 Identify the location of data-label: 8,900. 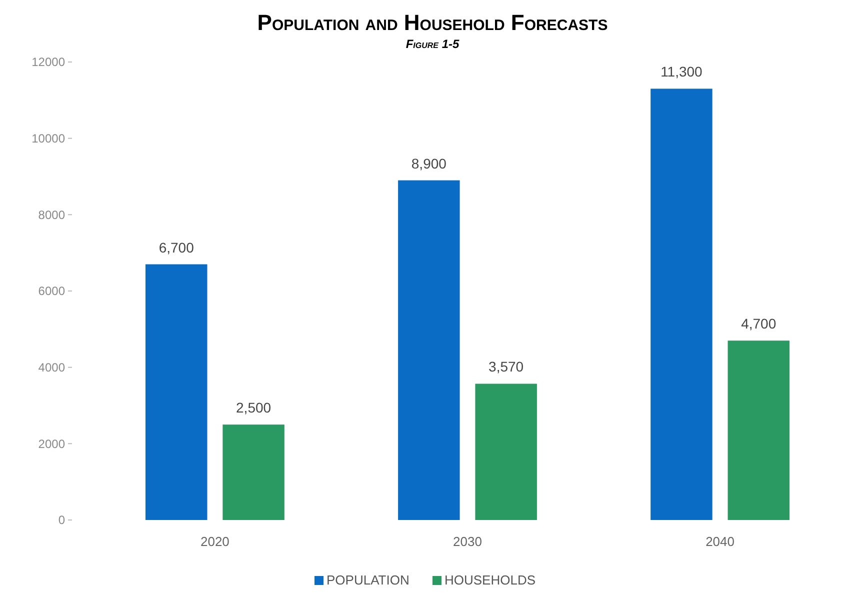
(429, 163).